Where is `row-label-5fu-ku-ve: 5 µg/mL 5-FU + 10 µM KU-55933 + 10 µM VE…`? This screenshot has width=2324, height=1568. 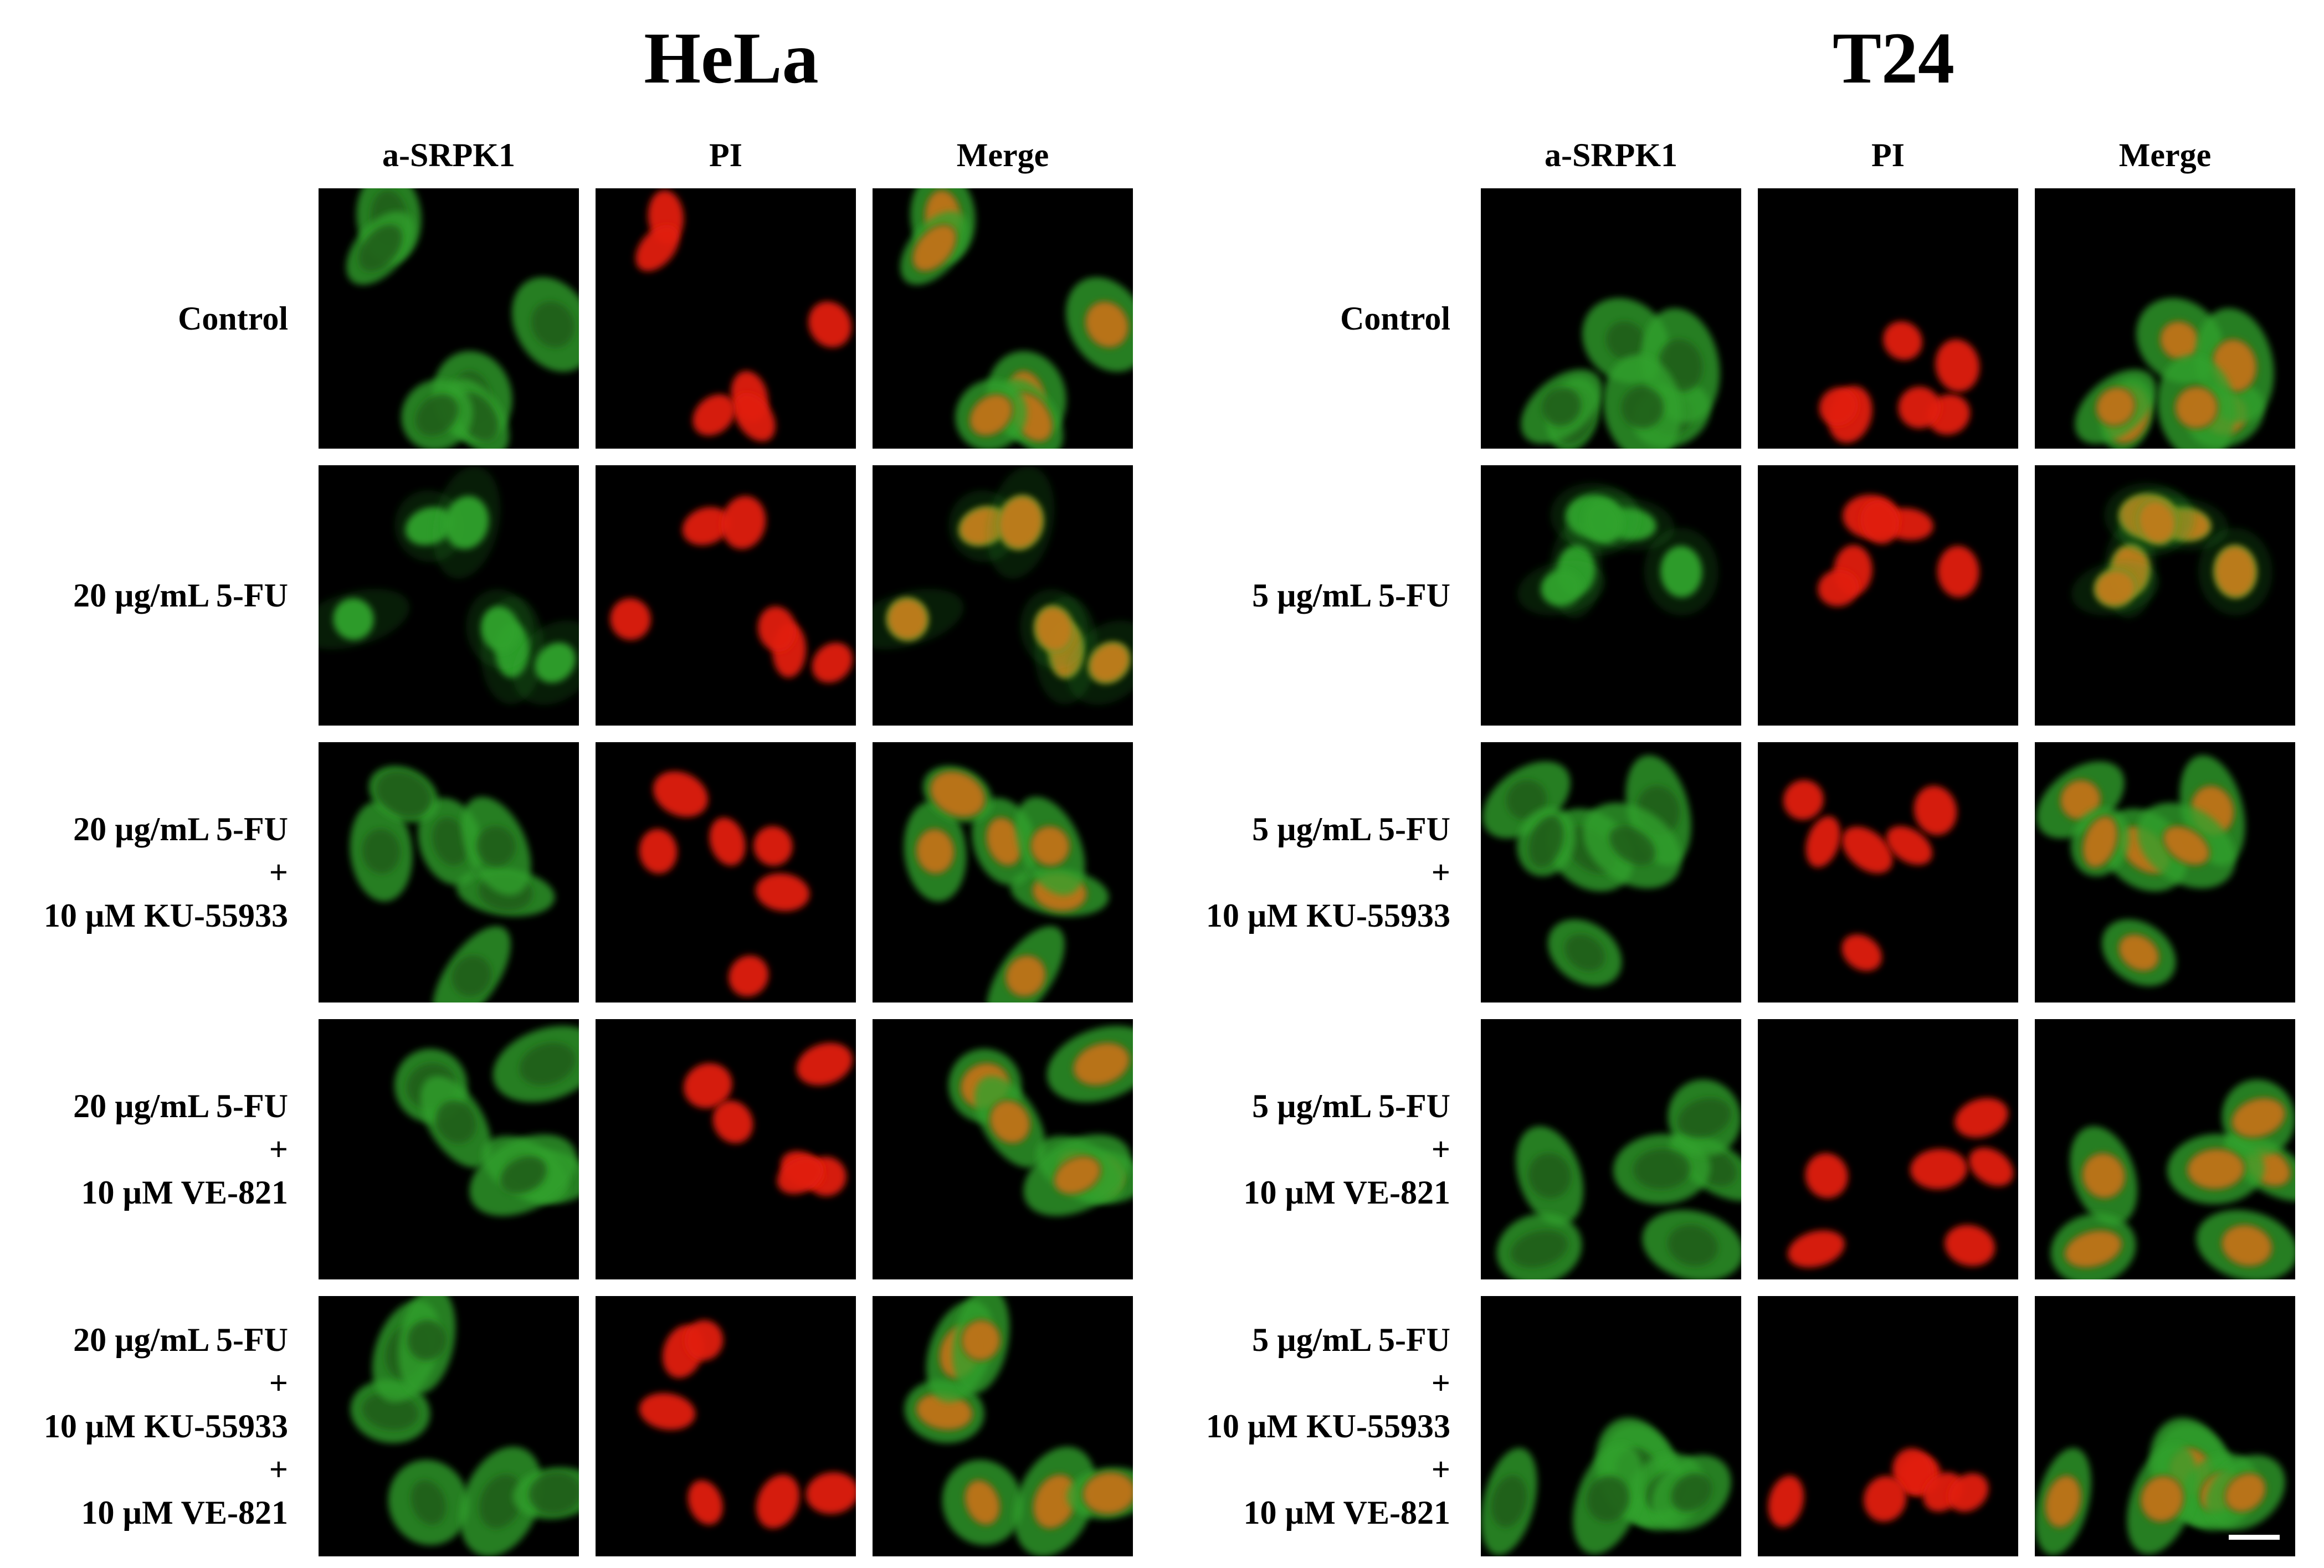 row-label-5fu-ku-ve: 5 µg/mL 5-FU + 10 µM KU-55933 + 10 µM VE… is located at coordinates (1309, 1426).